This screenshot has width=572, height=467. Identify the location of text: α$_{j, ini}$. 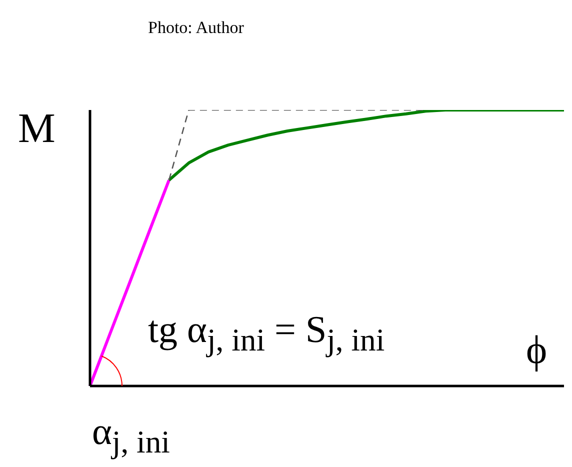
(131, 436).